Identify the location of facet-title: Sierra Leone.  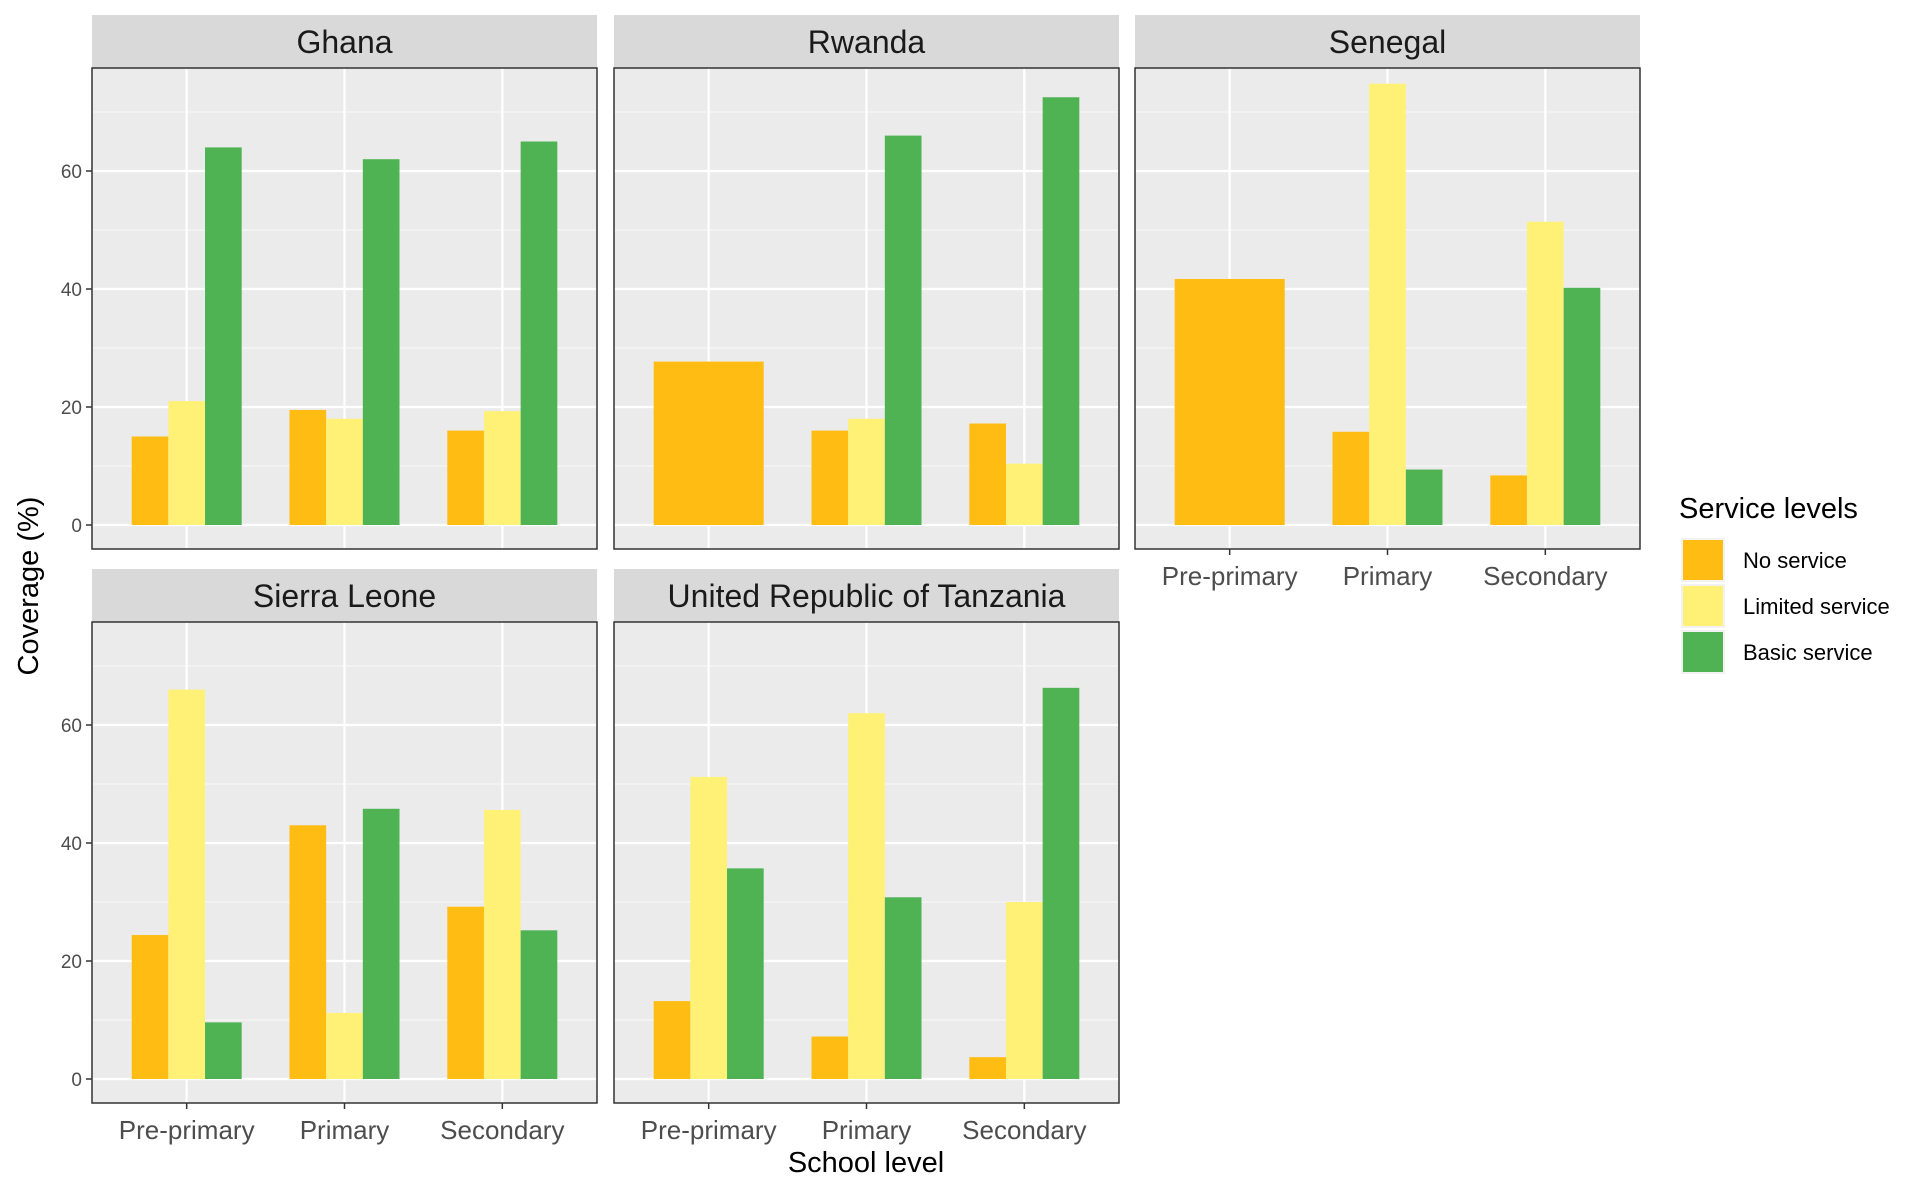
(344, 596).